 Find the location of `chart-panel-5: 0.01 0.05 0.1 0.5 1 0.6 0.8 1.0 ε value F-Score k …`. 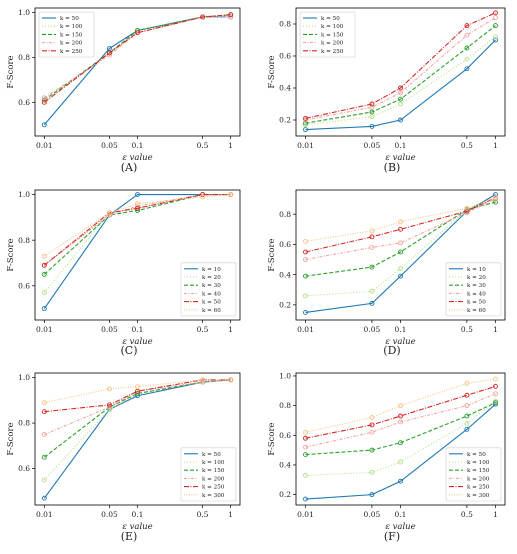

chart-panel-5: 0.01 0.05 0.1 0.5 1 0.6 0.8 1.0 ε value F-Score k … is located at coordinates (123, 457).